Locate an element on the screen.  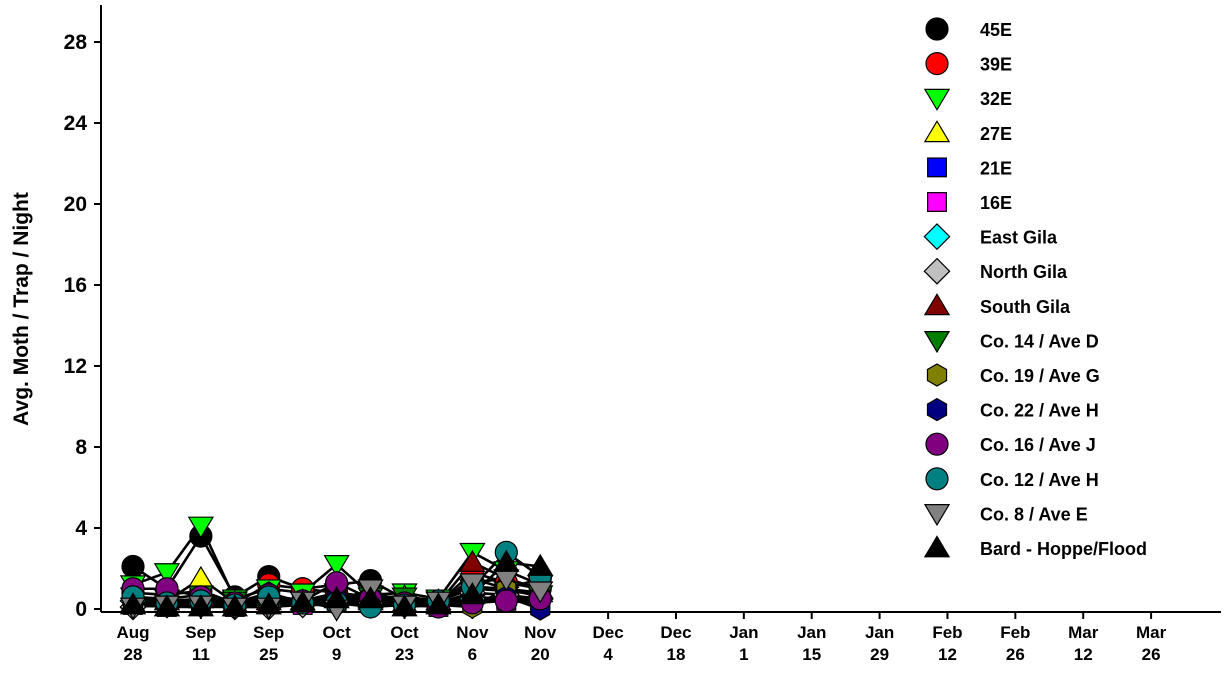
legend-label: 27E is located at coordinates (996, 134).